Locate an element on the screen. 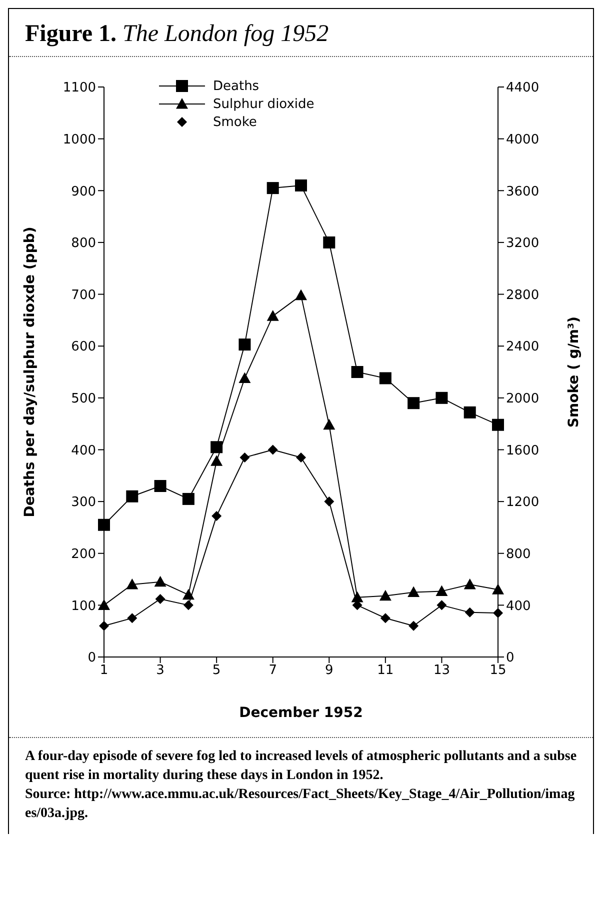 The width and height of the screenshot is (604, 903). source-note: Source: http://www.ace.mmu.ac.uk/Resources/Fact_Sheets/Key_Stage_4/Air_Pollution/images/03a.jpg. is located at coordinates (300, 804).